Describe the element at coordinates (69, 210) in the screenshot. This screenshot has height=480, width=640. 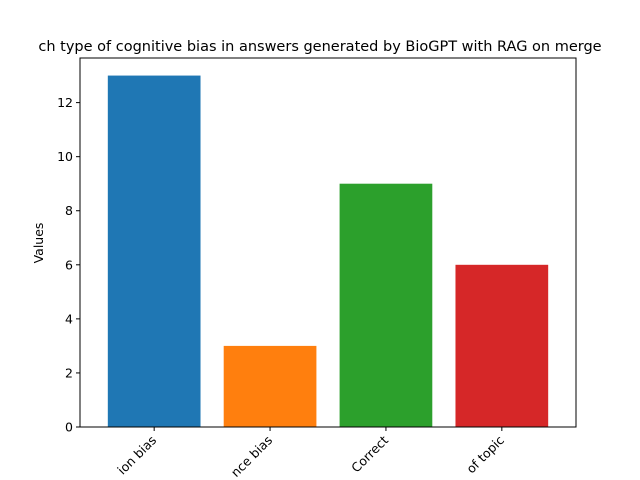
I see `y-tick-label-4: 8` at that location.